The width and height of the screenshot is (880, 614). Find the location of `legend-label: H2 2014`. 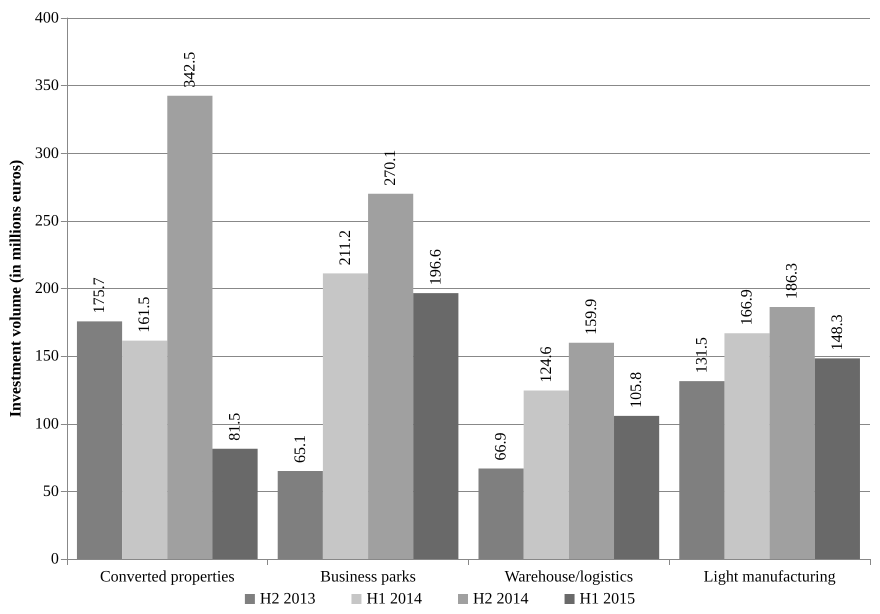

legend-label: H2 2014 is located at coordinates (501, 599).